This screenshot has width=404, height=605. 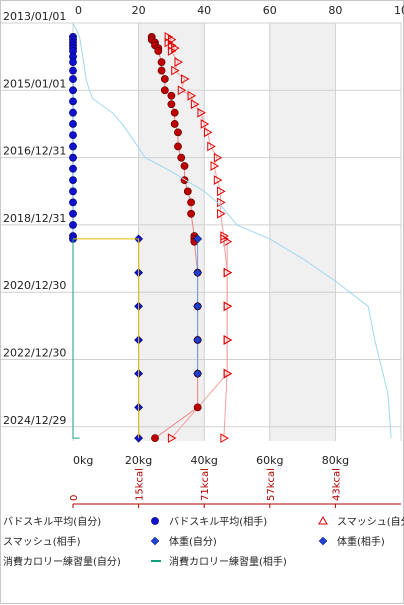 I want to click on legend-label: スマッシュ(自分), so click(x=370, y=521).